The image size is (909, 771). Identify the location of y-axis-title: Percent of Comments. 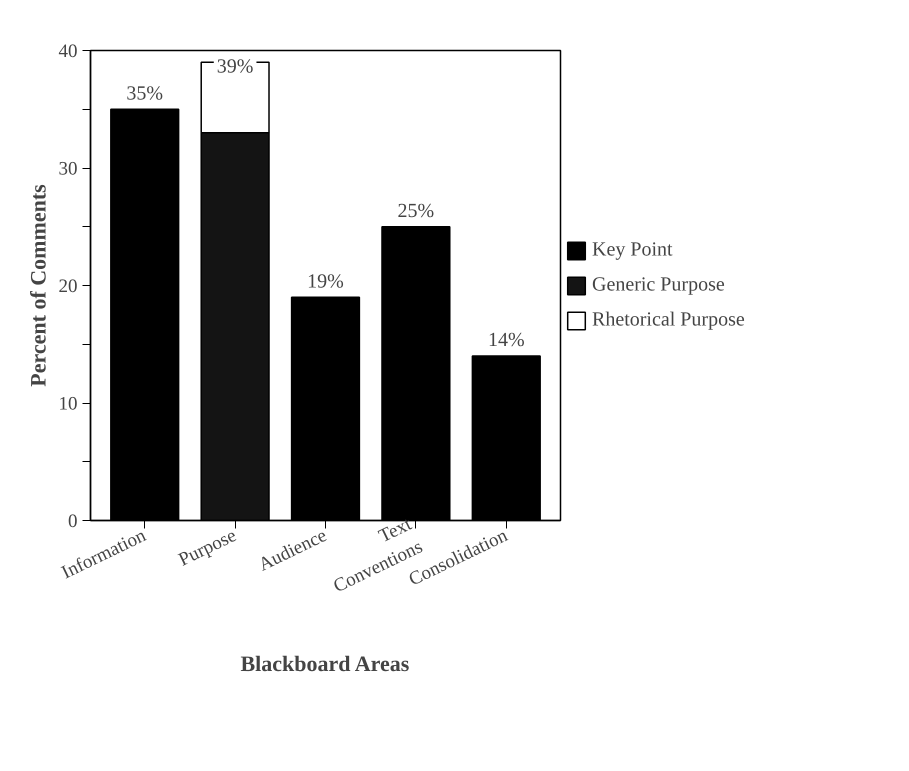
(38, 285).